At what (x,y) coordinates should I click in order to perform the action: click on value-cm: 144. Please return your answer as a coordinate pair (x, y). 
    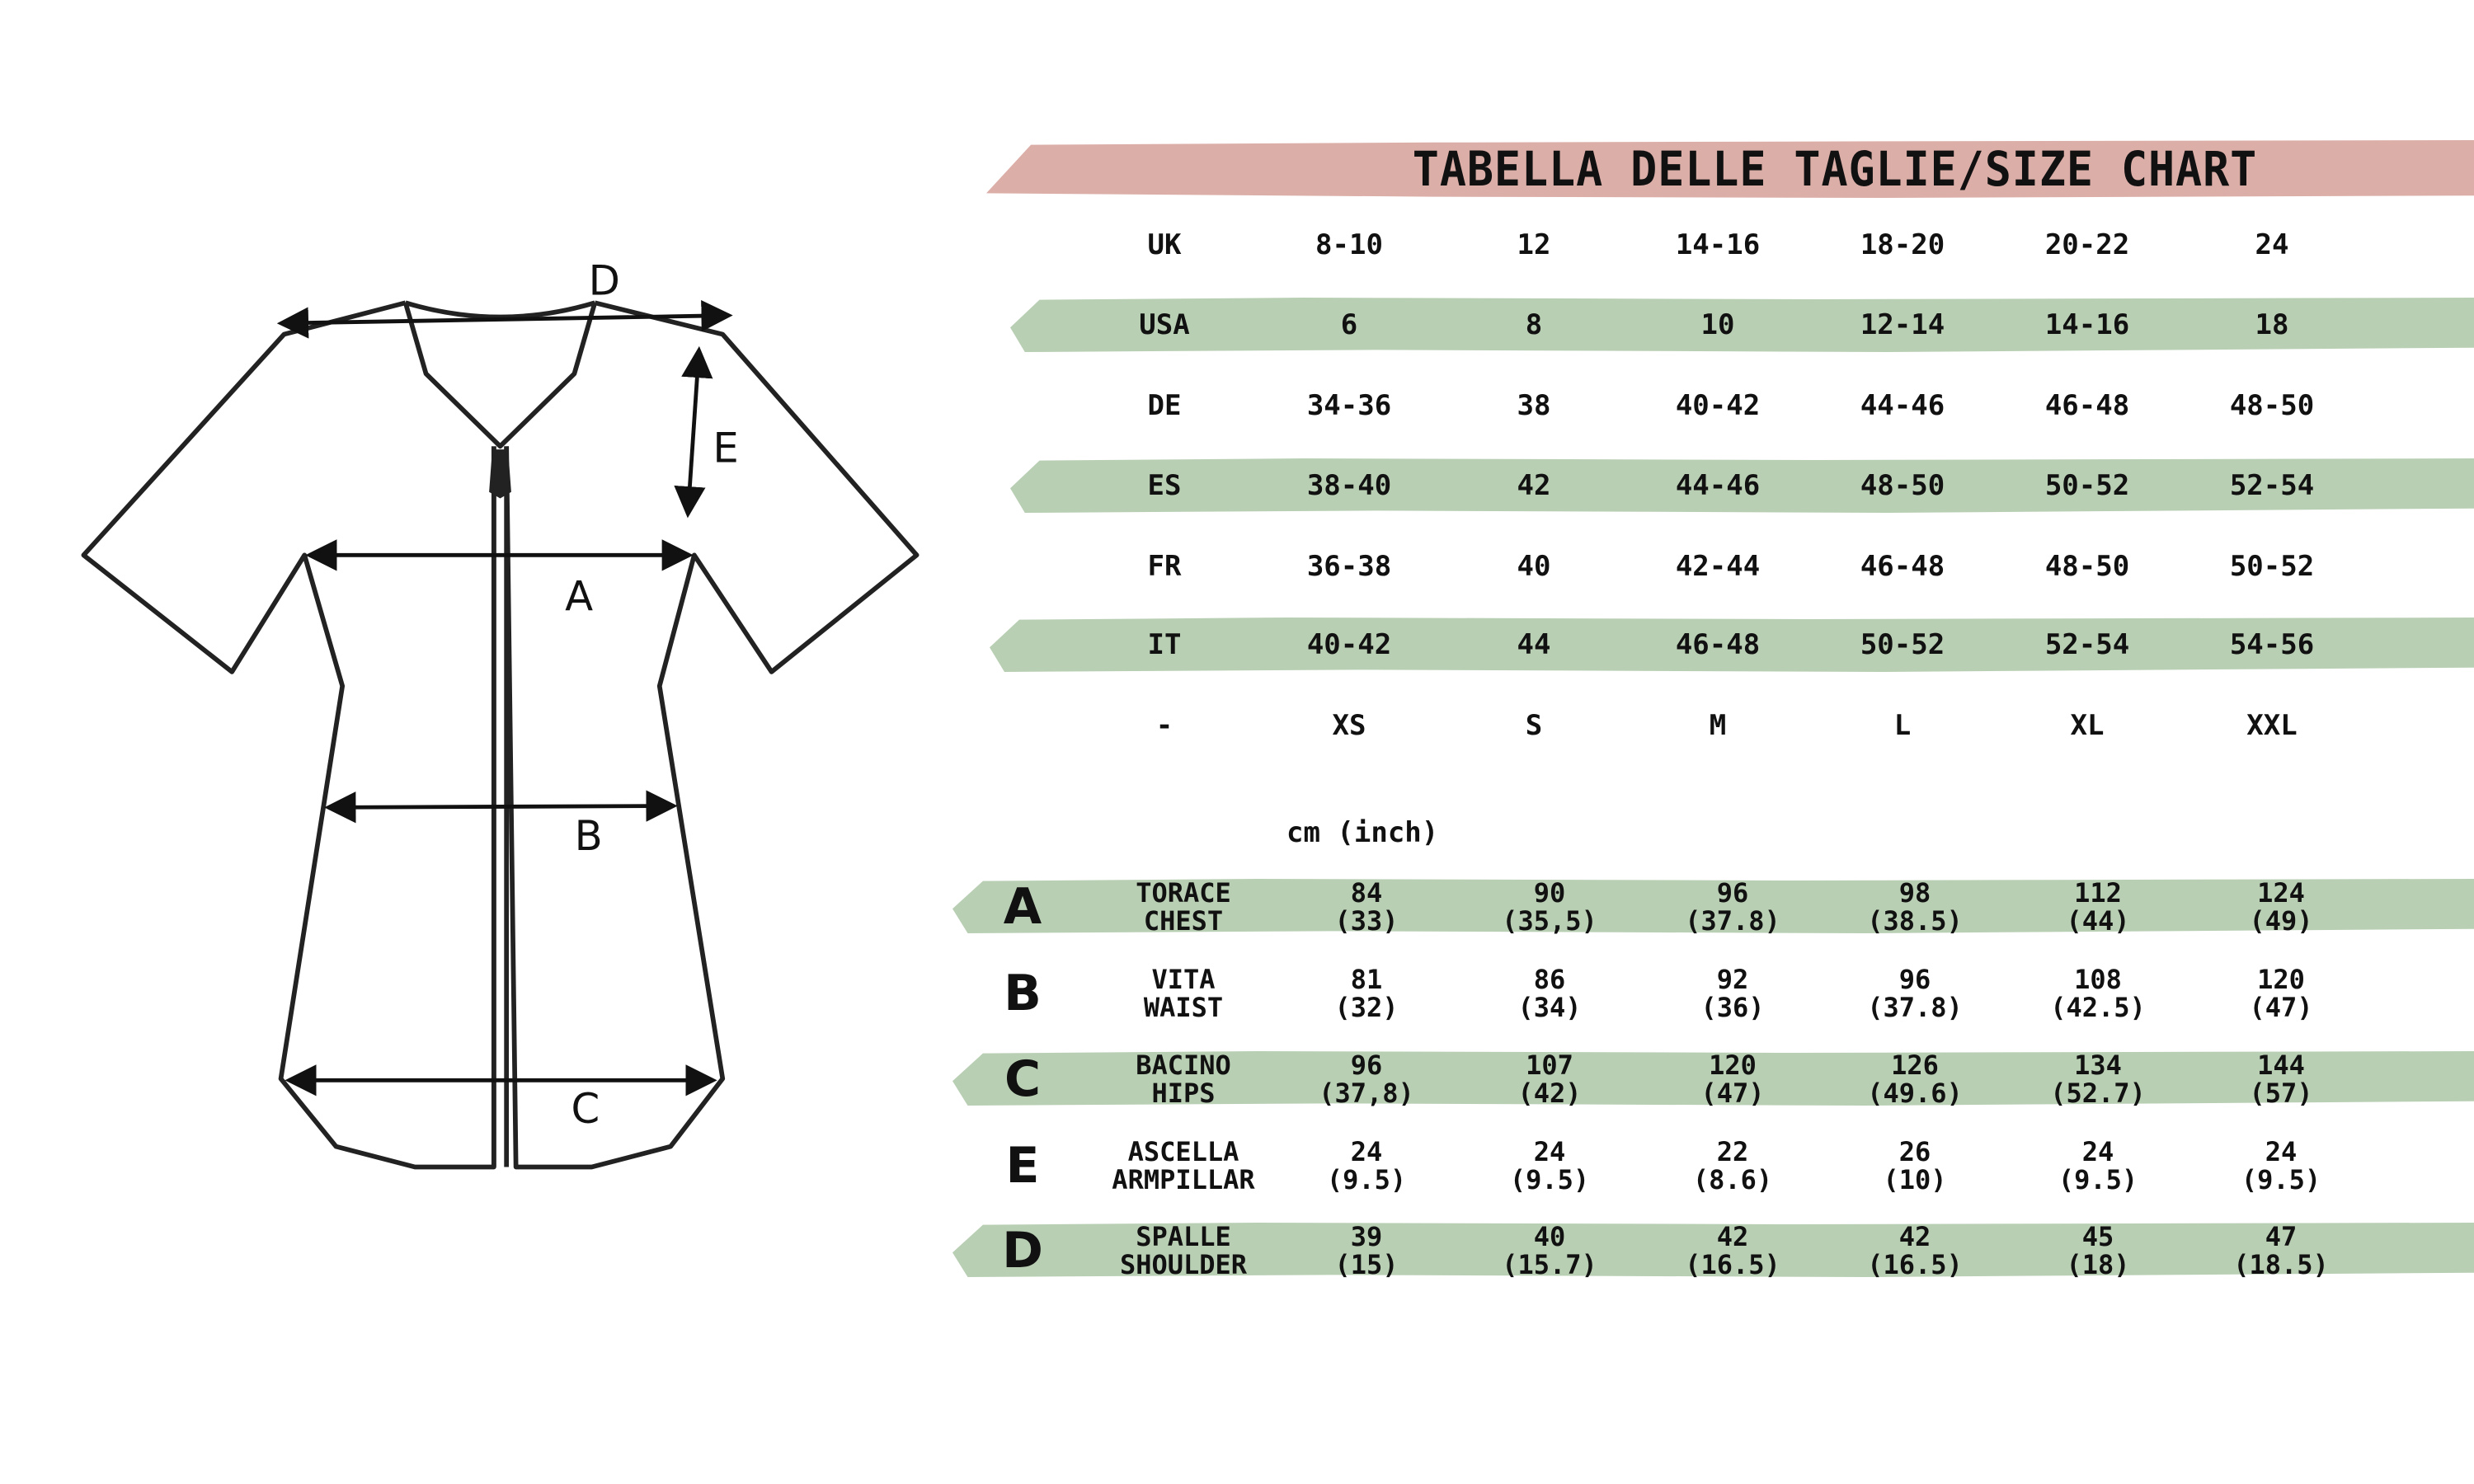
    Looking at the image, I should click on (2281, 1065).